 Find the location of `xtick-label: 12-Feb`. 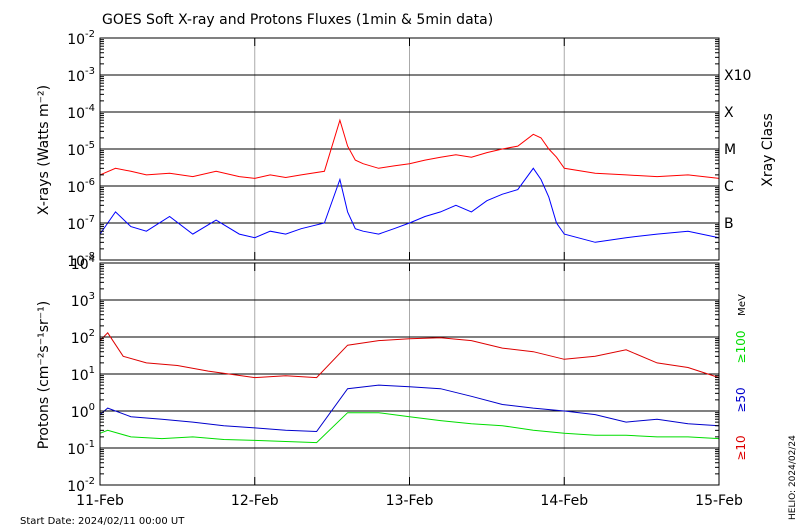

xtick-label: 12-Feb is located at coordinates (255, 501).